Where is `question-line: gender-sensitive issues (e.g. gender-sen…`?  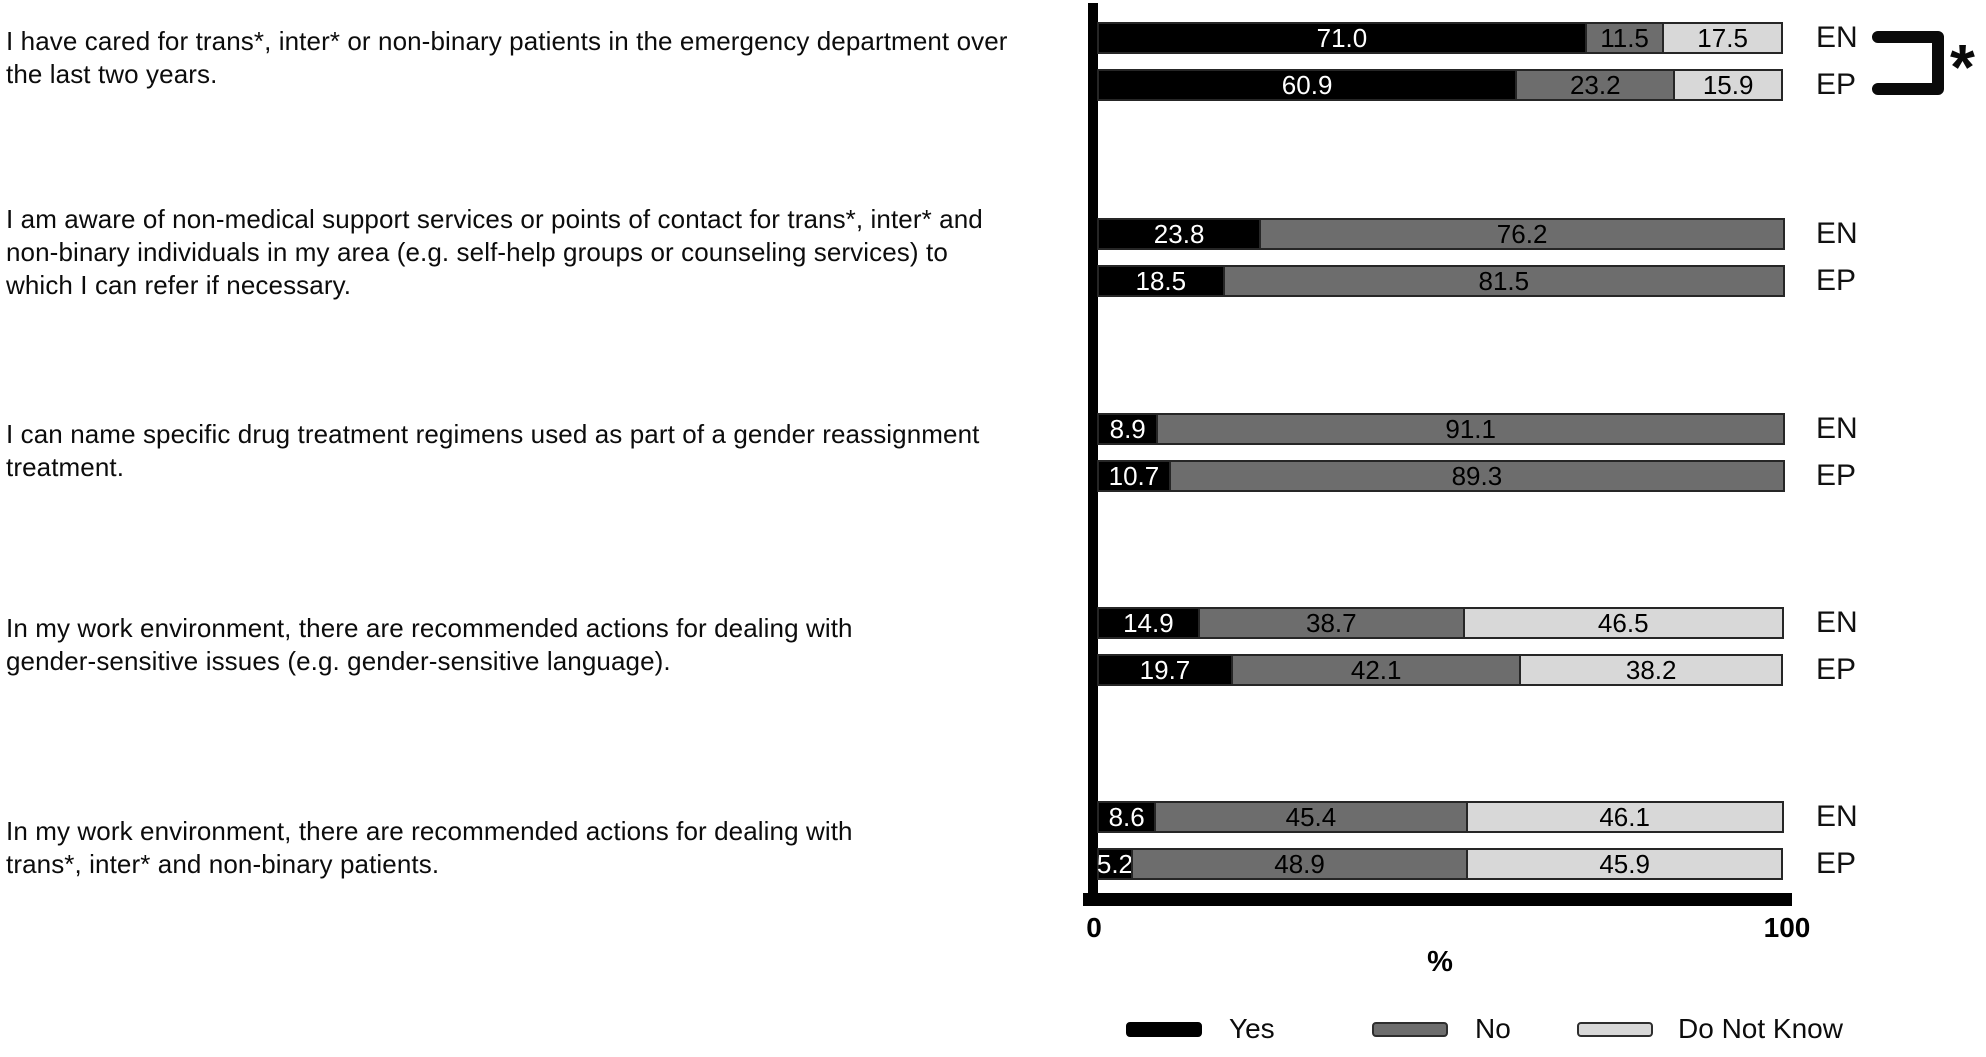
question-line: gender-sensitive issues (e.g. gender-sen… is located at coordinates (338, 661).